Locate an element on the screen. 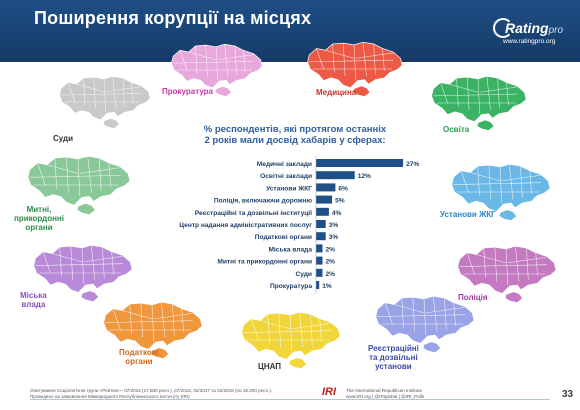 The image size is (580, 410). value-label: 5% is located at coordinates (340, 201).